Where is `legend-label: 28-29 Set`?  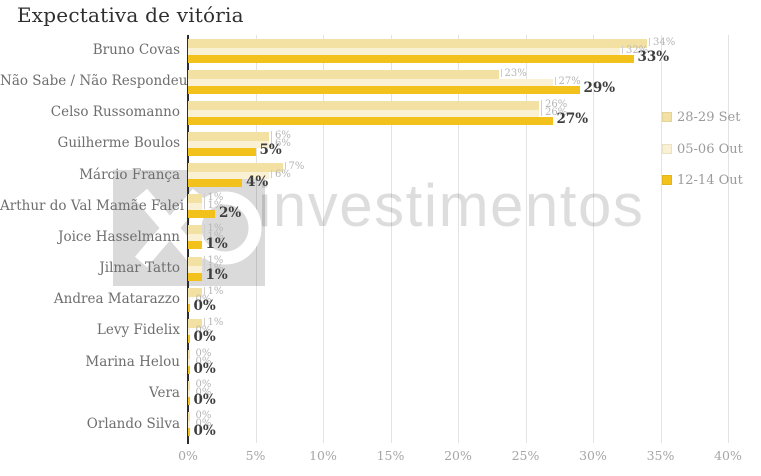 legend-label: 28-29 Set is located at coordinates (709, 117).